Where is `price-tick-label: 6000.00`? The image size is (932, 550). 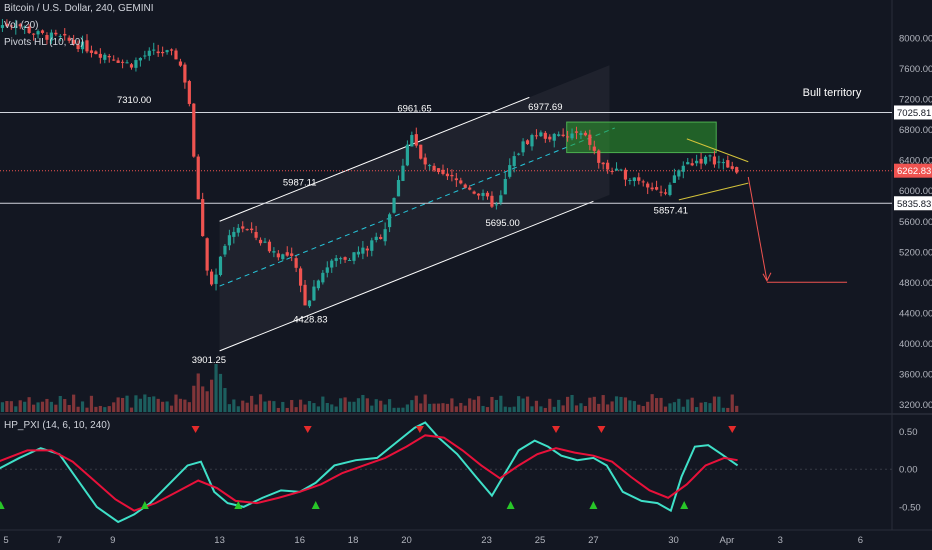 price-tick-label: 6000.00 is located at coordinates (915, 191).